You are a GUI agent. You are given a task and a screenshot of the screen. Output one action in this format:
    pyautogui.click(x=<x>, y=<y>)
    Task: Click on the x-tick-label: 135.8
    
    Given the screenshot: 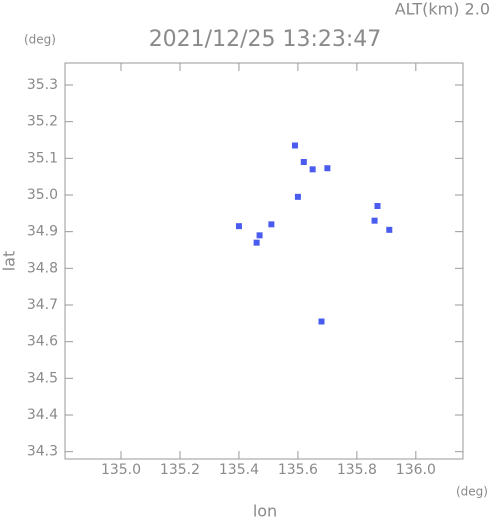 What is the action you would take?
    pyautogui.click(x=357, y=470)
    